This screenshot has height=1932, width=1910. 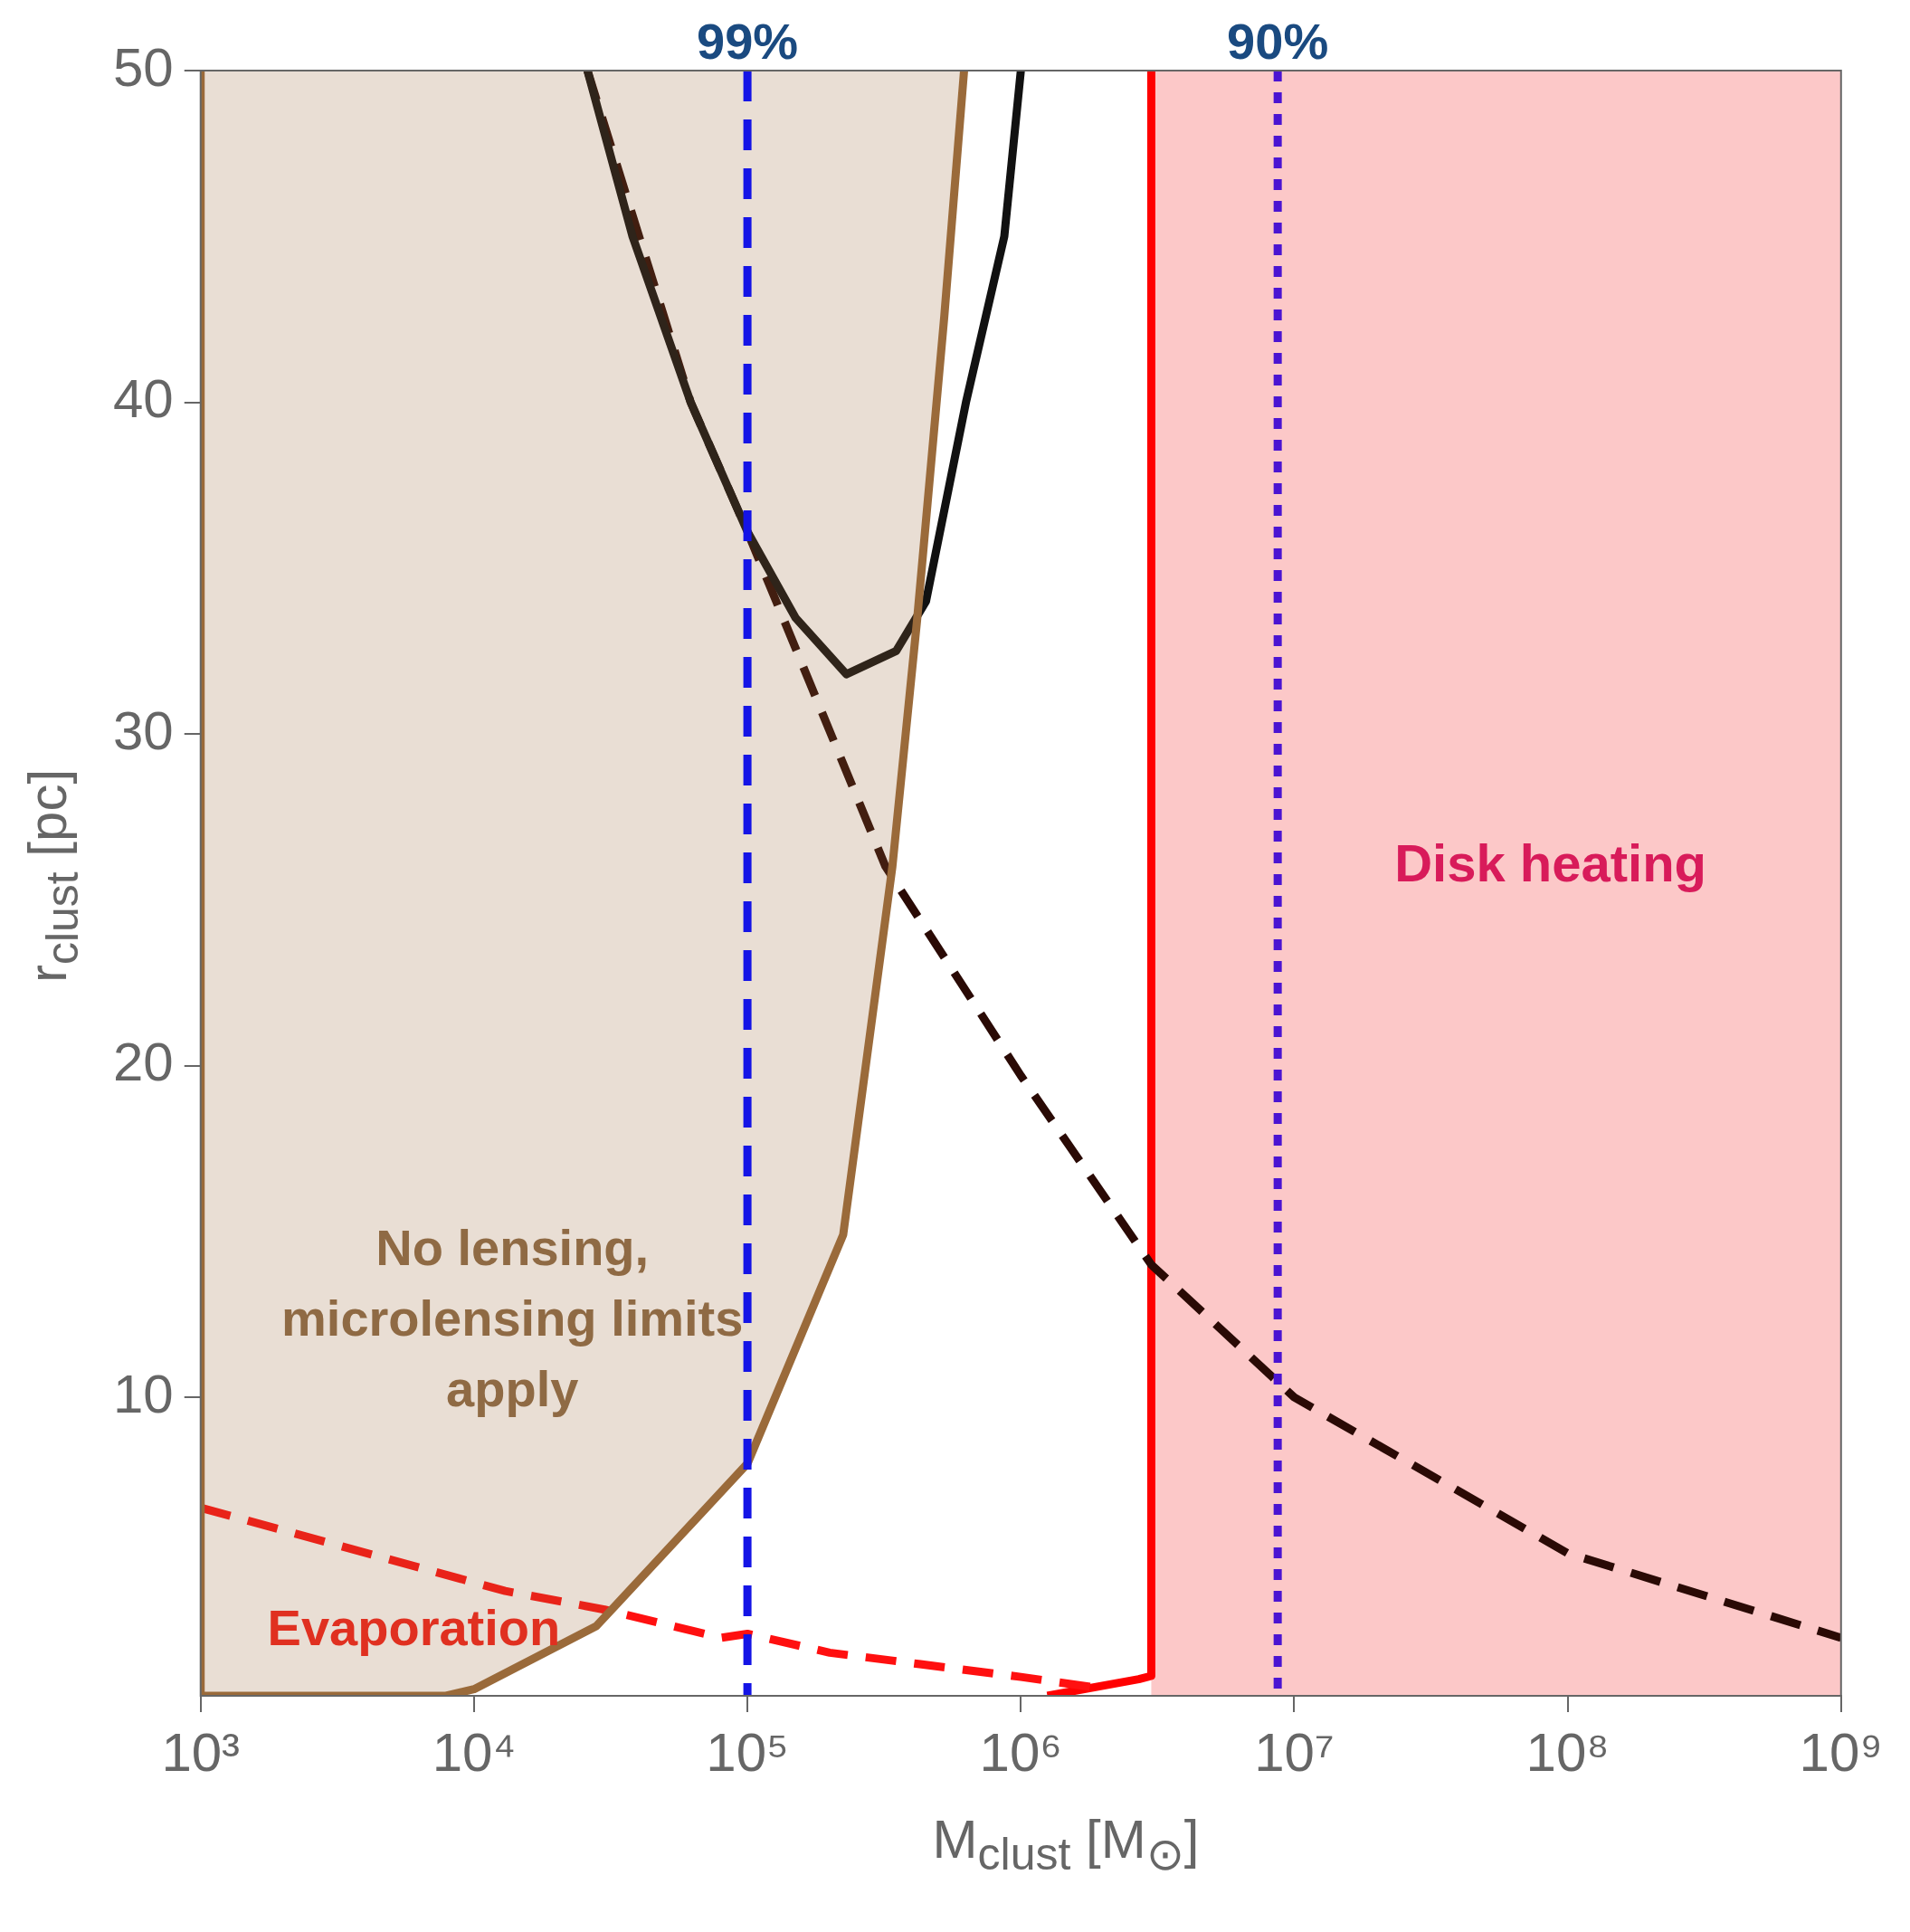 What do you see at coordinates (143, 1062) in the screenshot?
I see `y-tick-label: 20` at bounding box center [143, 1062].